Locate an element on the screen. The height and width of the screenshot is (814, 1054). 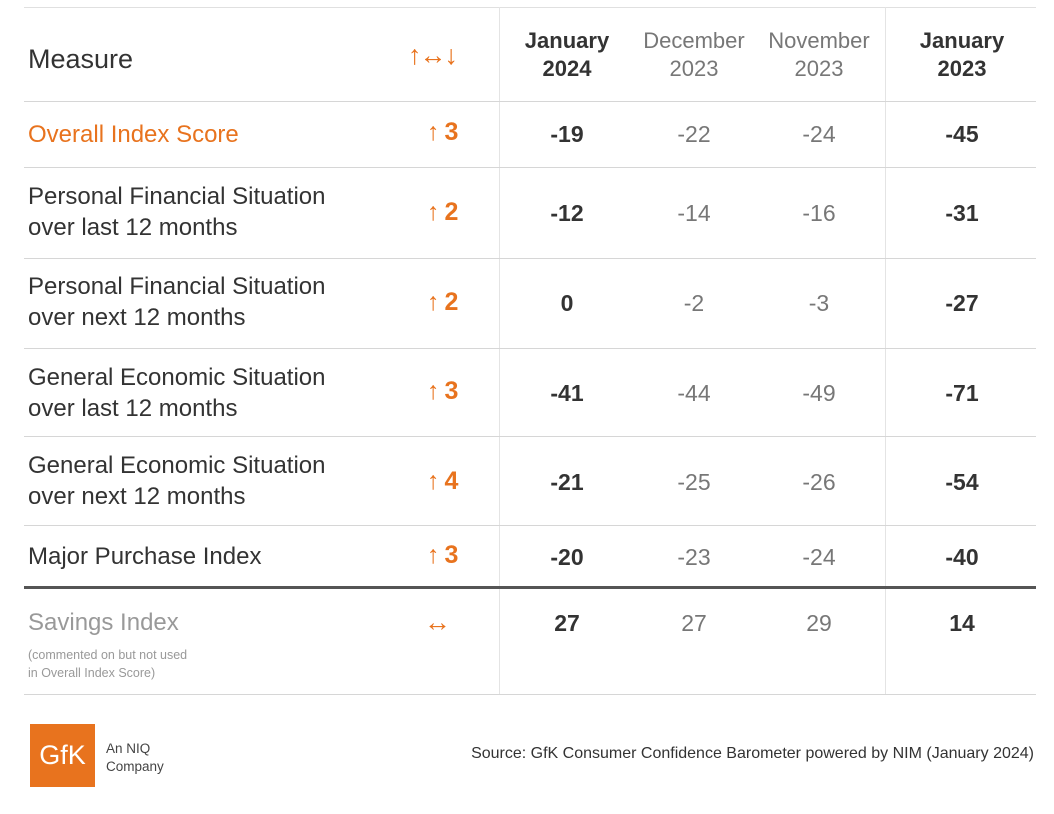
table-cell: -19 is located at coordinates (567, 134).